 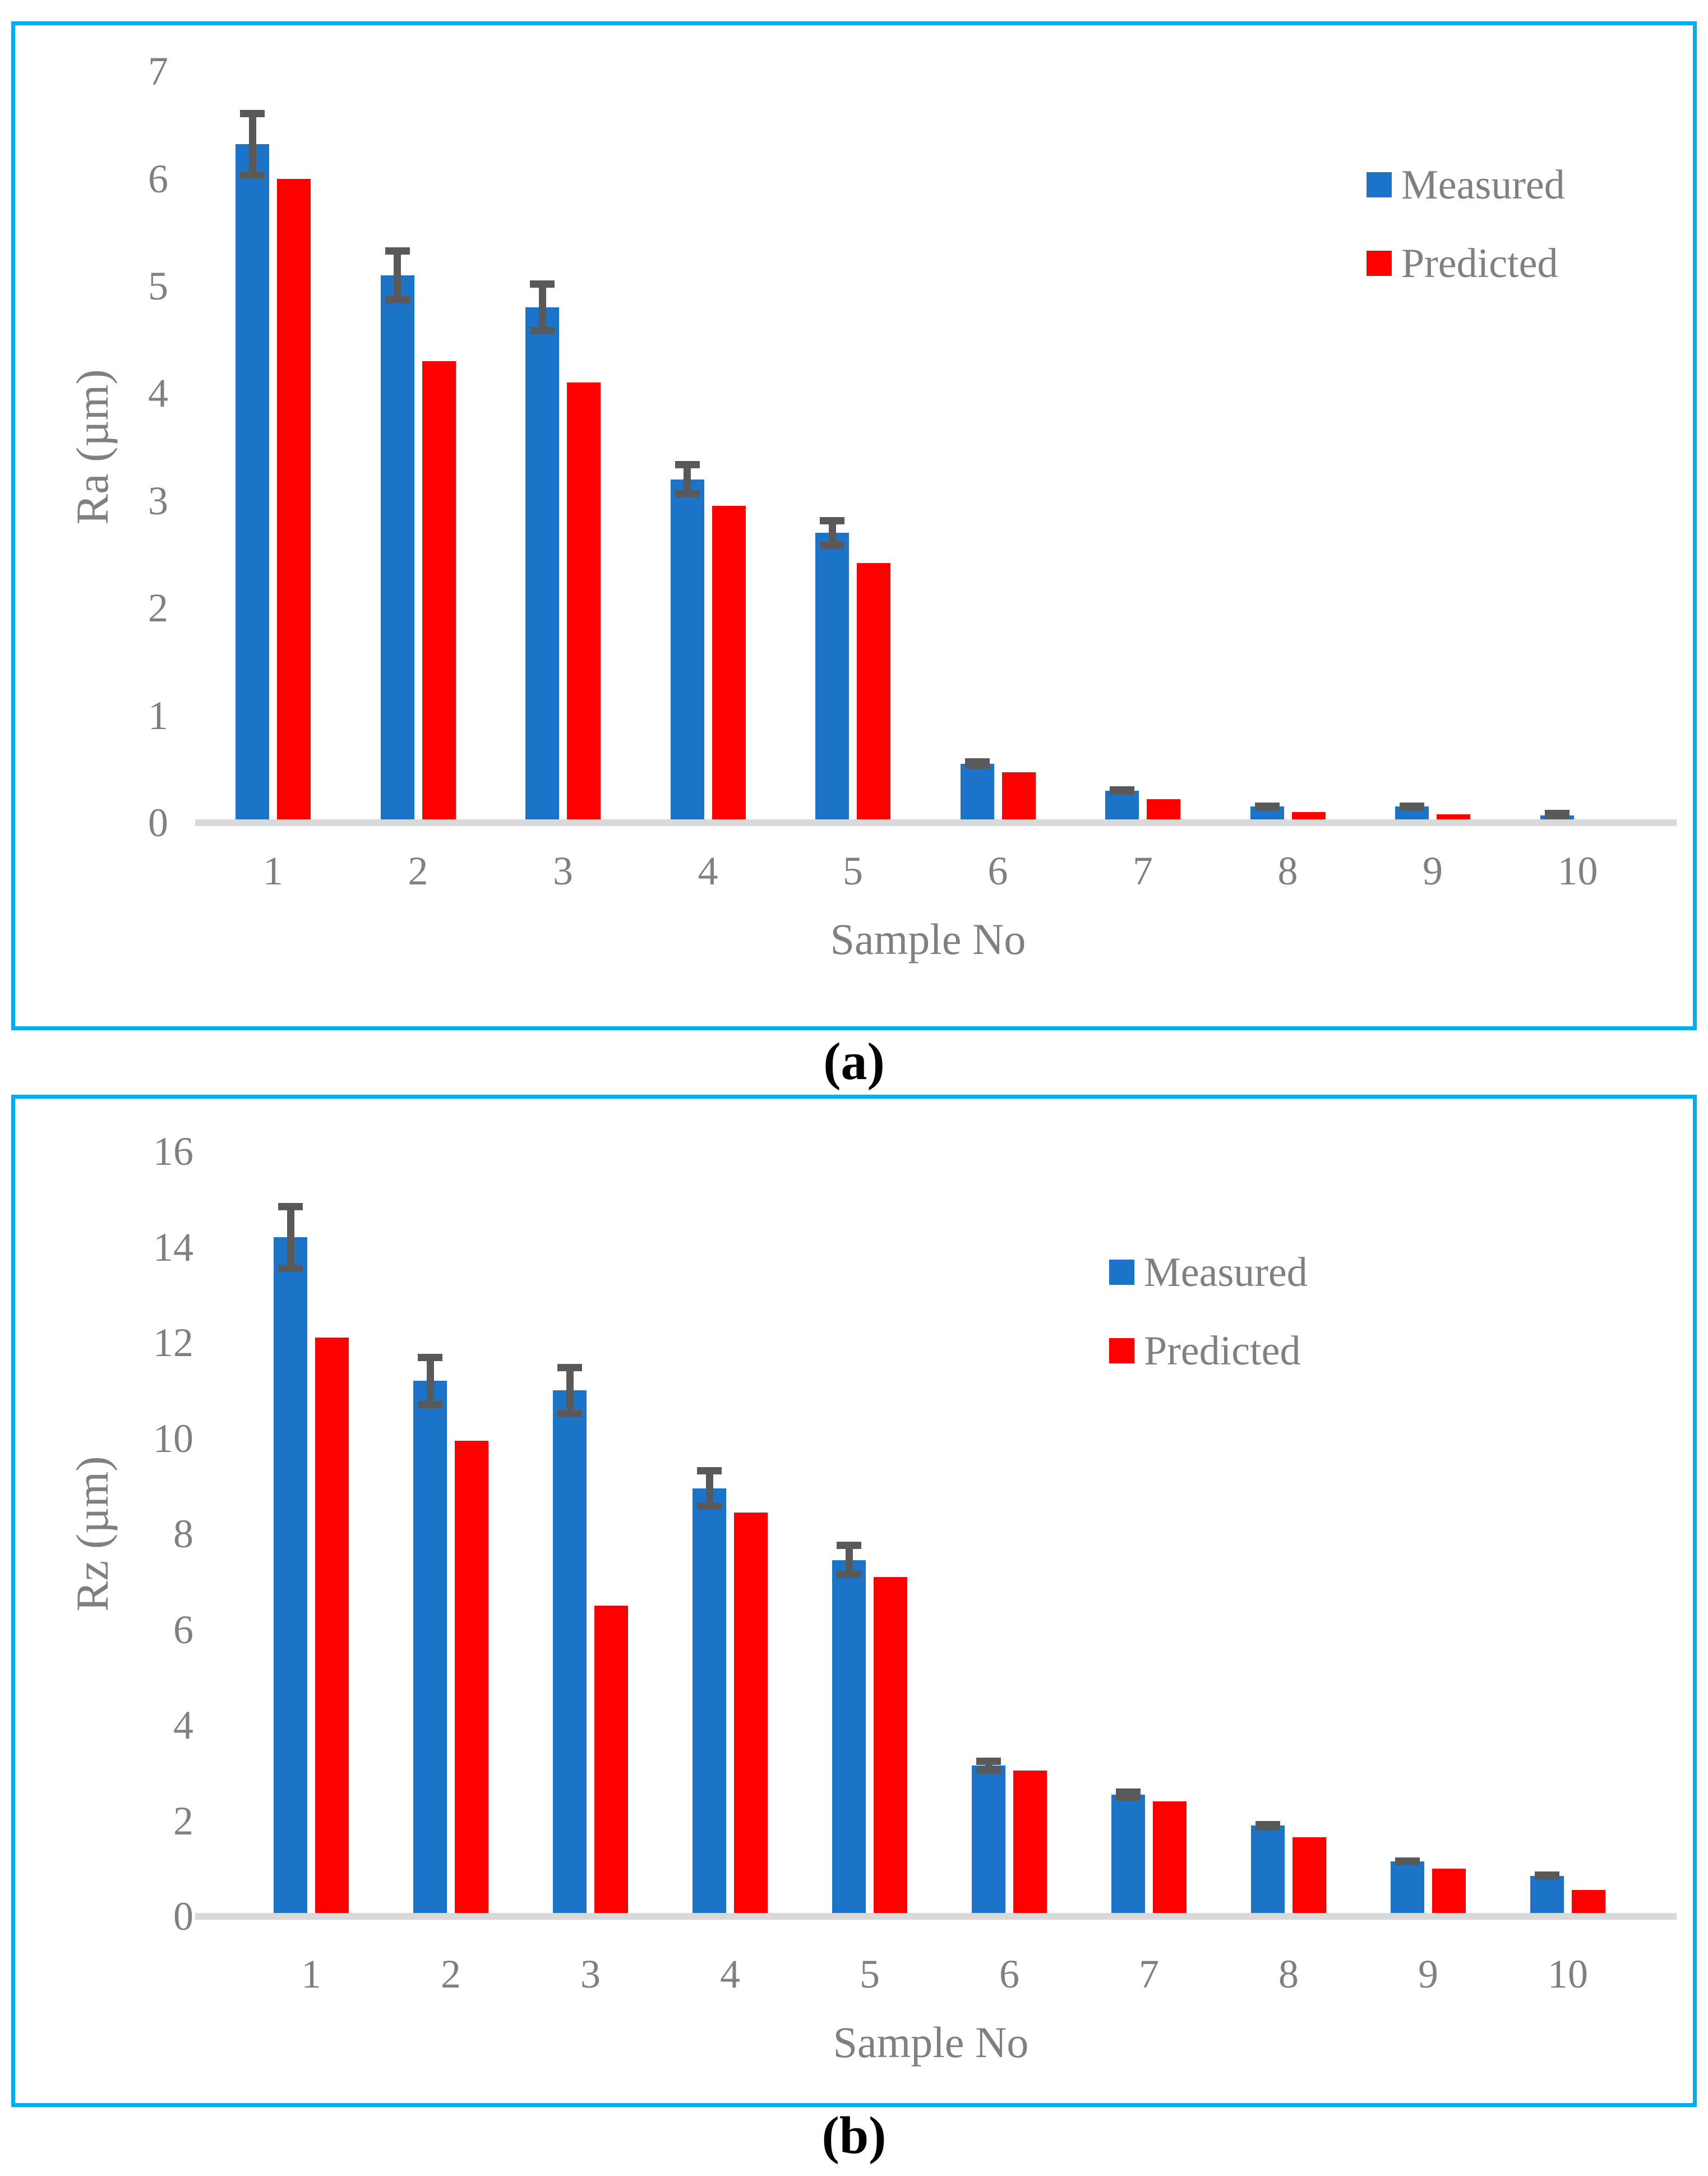 What do you see at coordinates (936, 1916) in the screenshot?
I see `x-axis-line-b` at bounding box center [936, 1916].